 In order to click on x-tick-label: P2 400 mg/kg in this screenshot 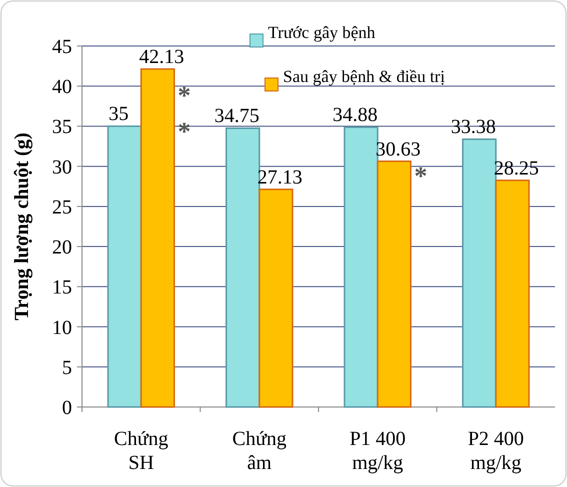, I will do `click(496, 451)`.